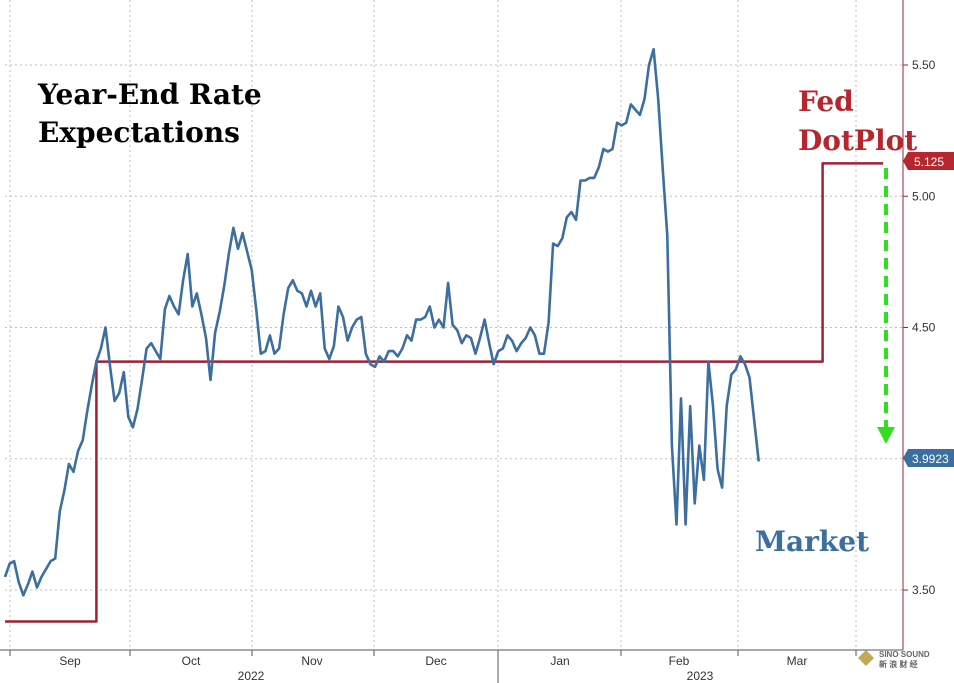  I want to click on fed-end-label: 5.125, so click(929, 162).